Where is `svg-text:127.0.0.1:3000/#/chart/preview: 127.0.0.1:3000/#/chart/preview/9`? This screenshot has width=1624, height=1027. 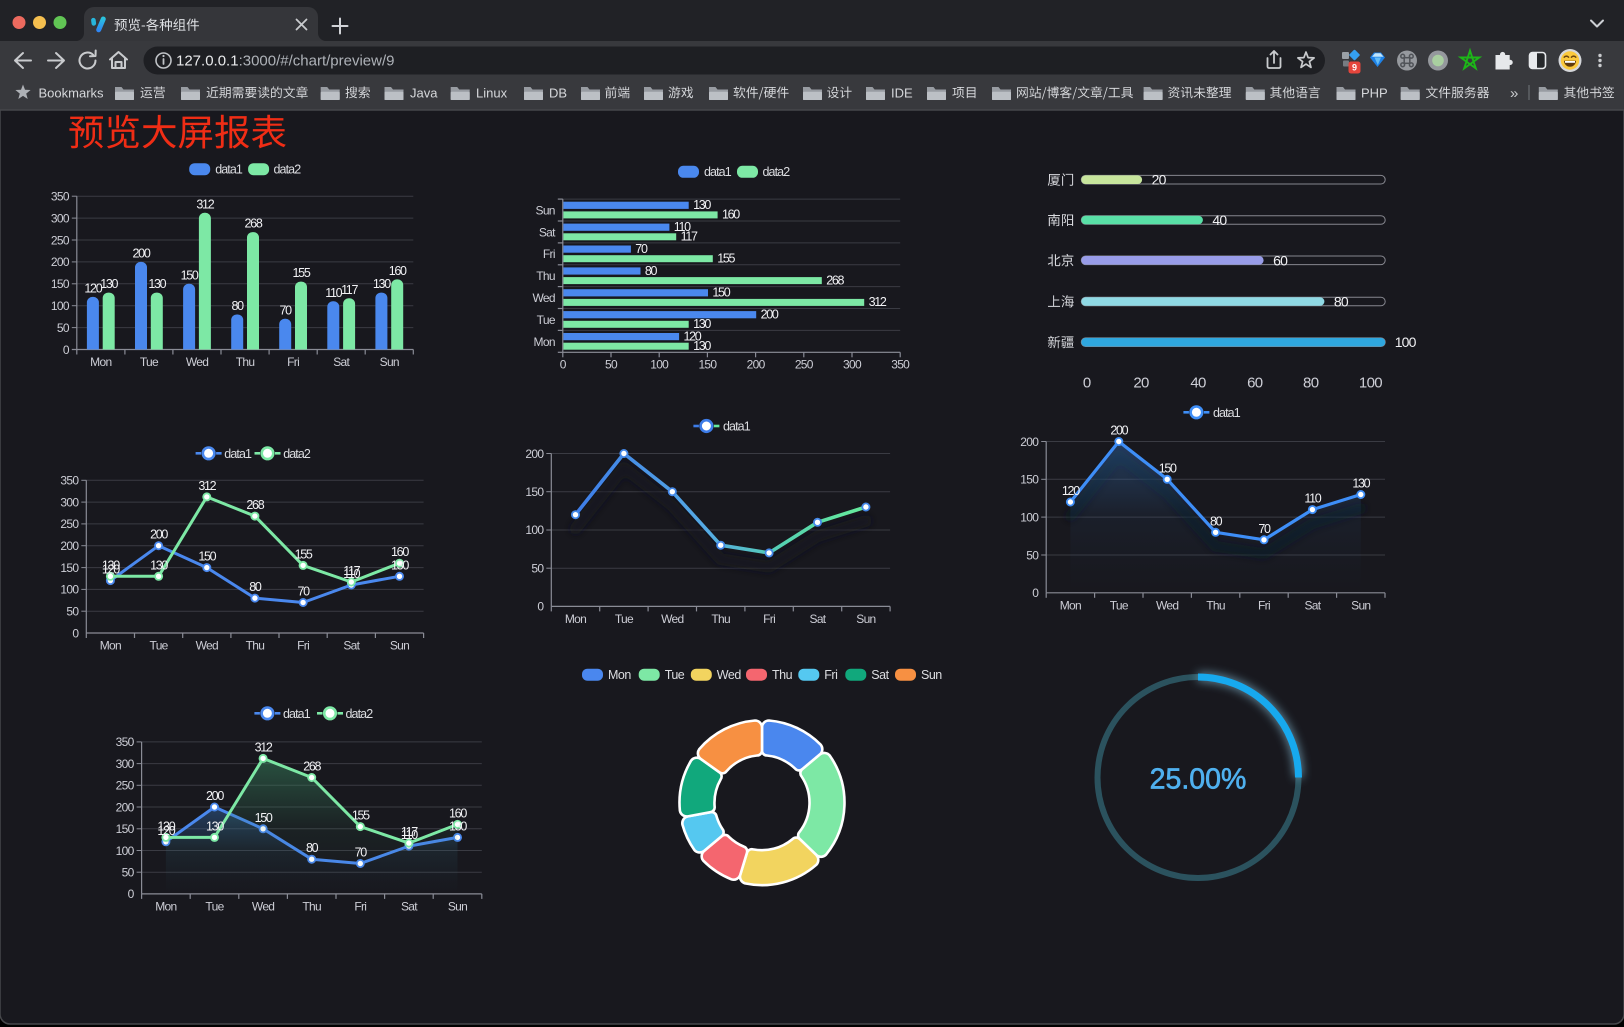 svg-text:127.0.0.1:3000/#/chart/preview: 127.0.0.1:3000/#/chart/preview/9 is located at coordinates (285, 61).